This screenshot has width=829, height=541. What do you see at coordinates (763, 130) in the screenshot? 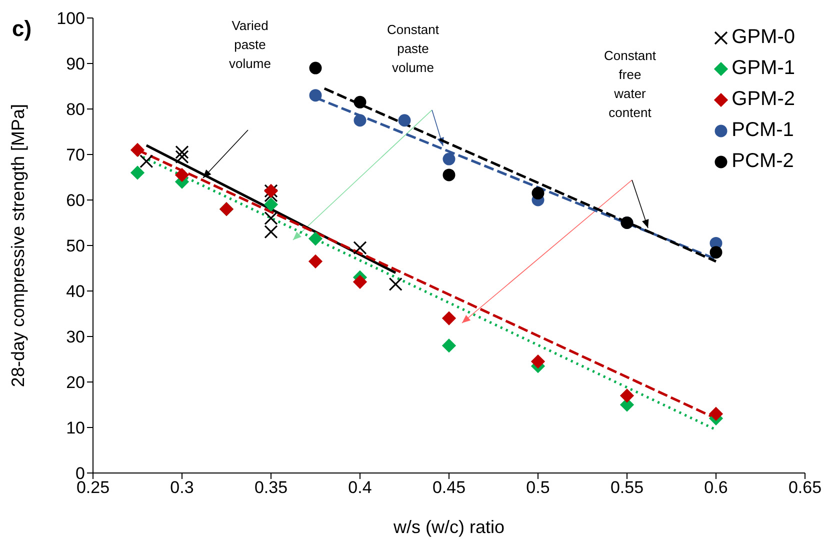
I see `legend-label: PCM-1` at bounding box center [763, 130].